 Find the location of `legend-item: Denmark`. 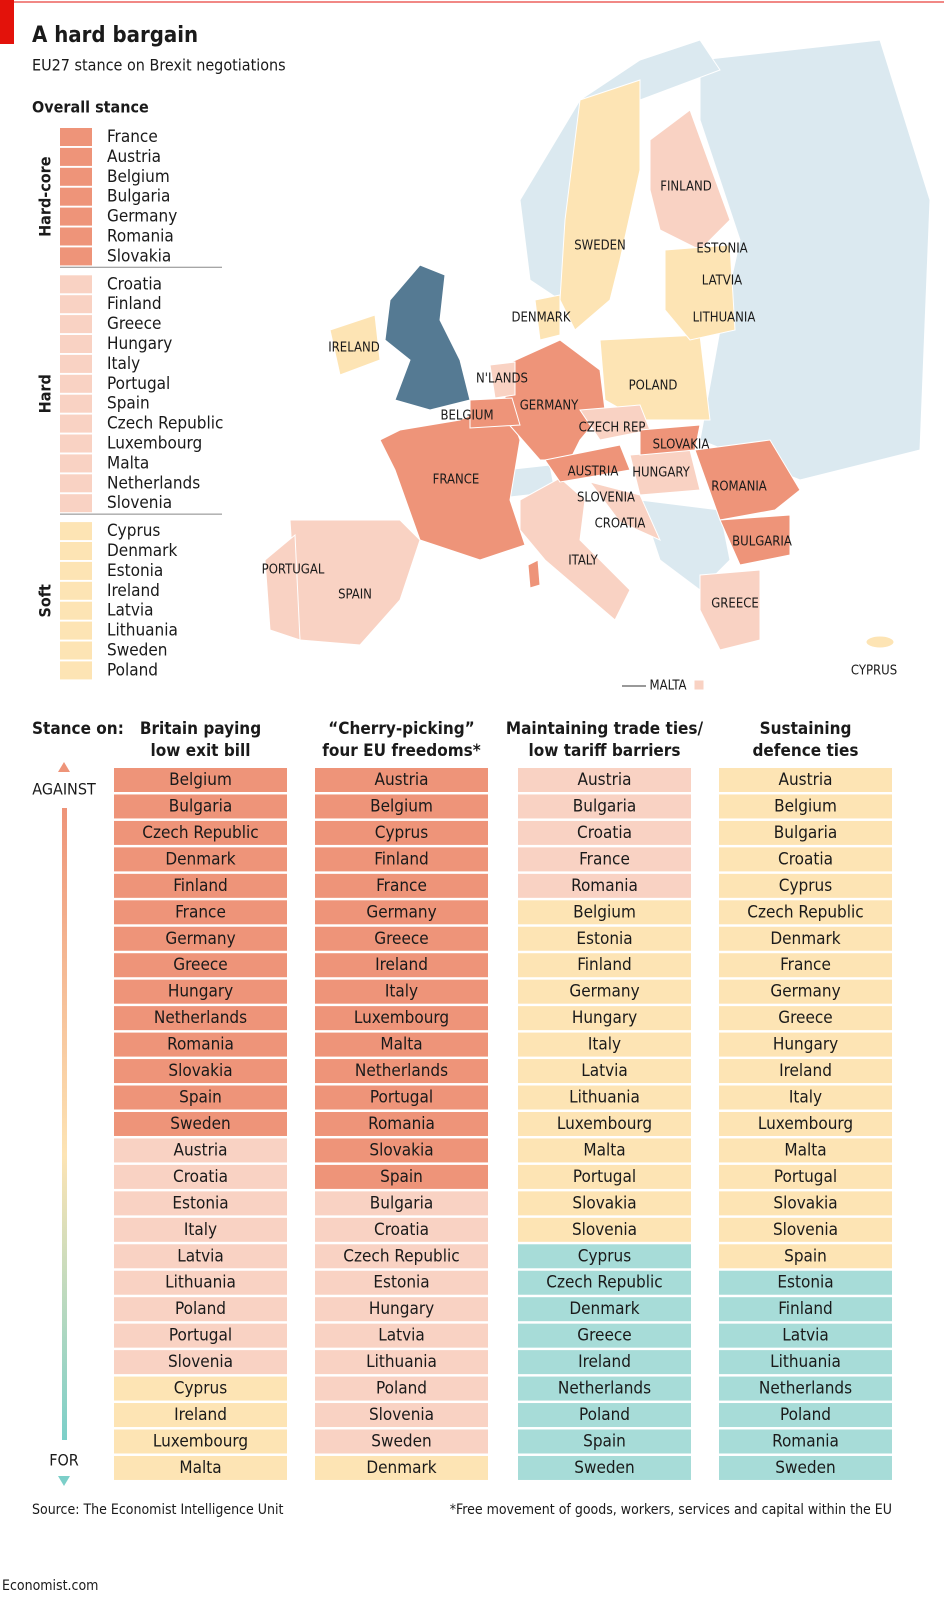

legend-item: Denmark is located at coordinates (142, 551).